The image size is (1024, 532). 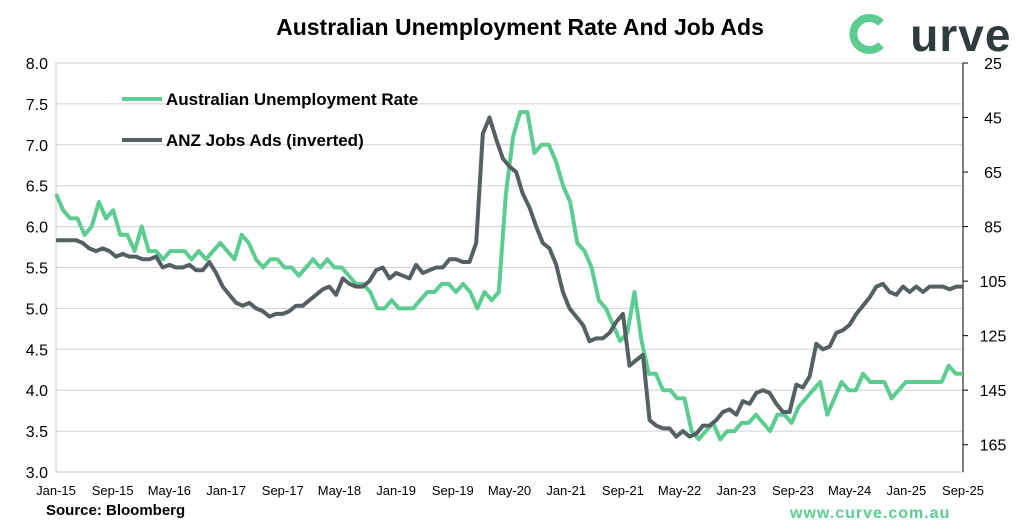 I want to click on curve-logo: Curve, so click(x=928, y=34).